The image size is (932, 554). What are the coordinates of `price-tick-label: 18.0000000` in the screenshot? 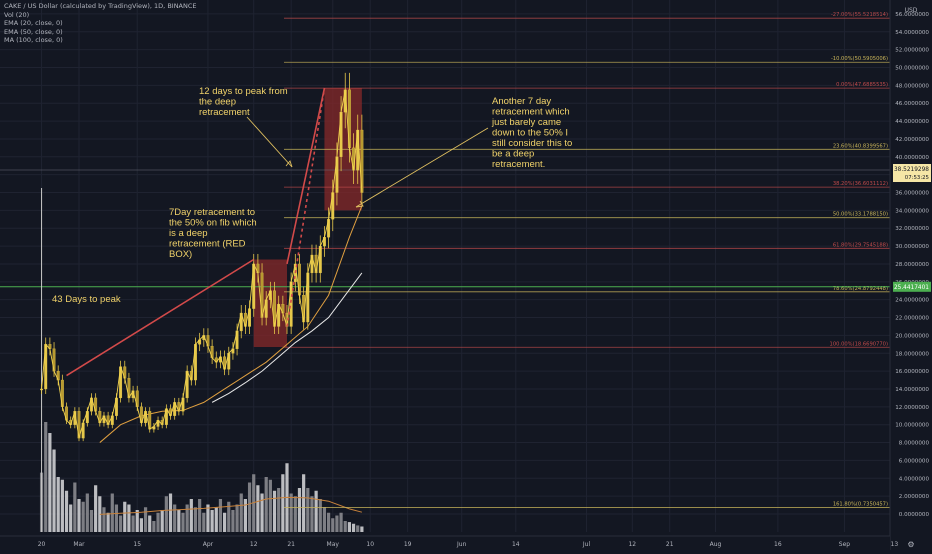 It's located at (912, 354).